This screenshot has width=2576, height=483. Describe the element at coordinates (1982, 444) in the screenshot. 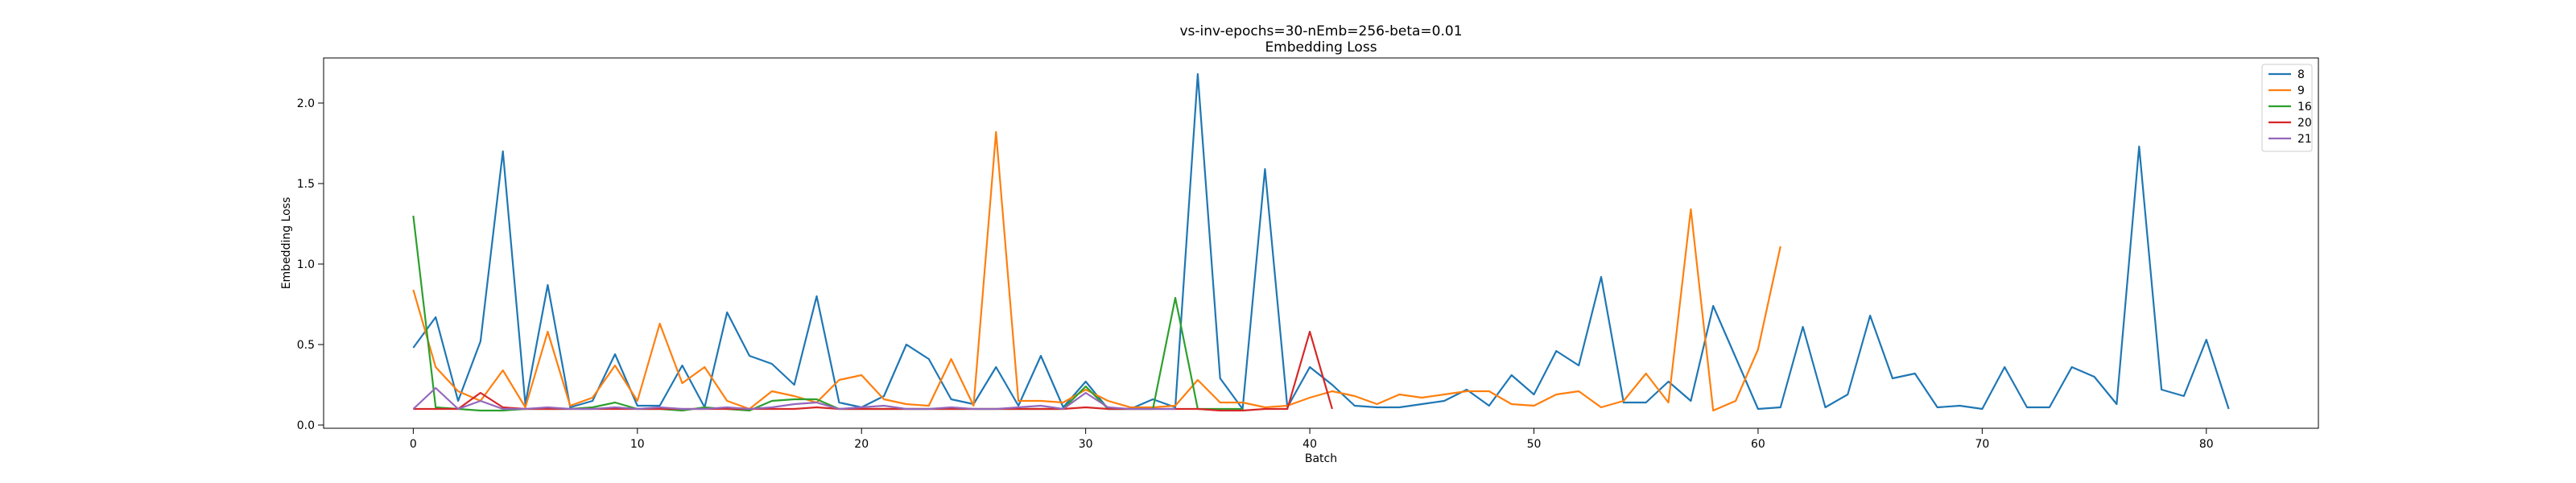

I see `x-tick-label: 70` at that location.